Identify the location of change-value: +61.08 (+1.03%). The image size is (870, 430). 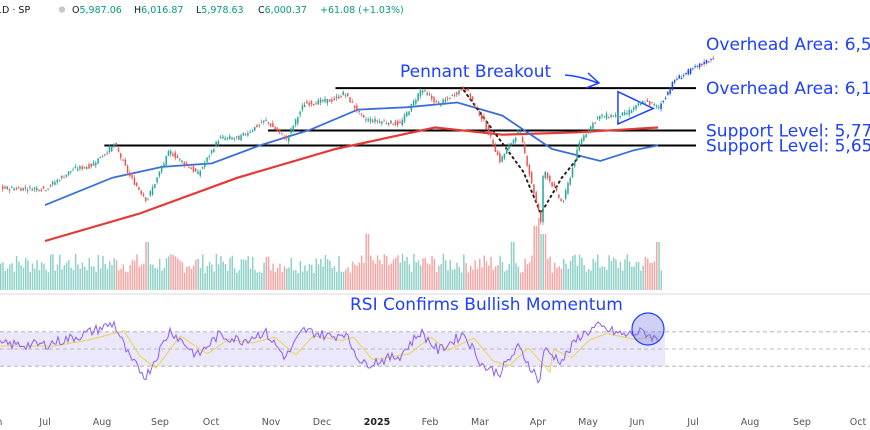
(362, 10).